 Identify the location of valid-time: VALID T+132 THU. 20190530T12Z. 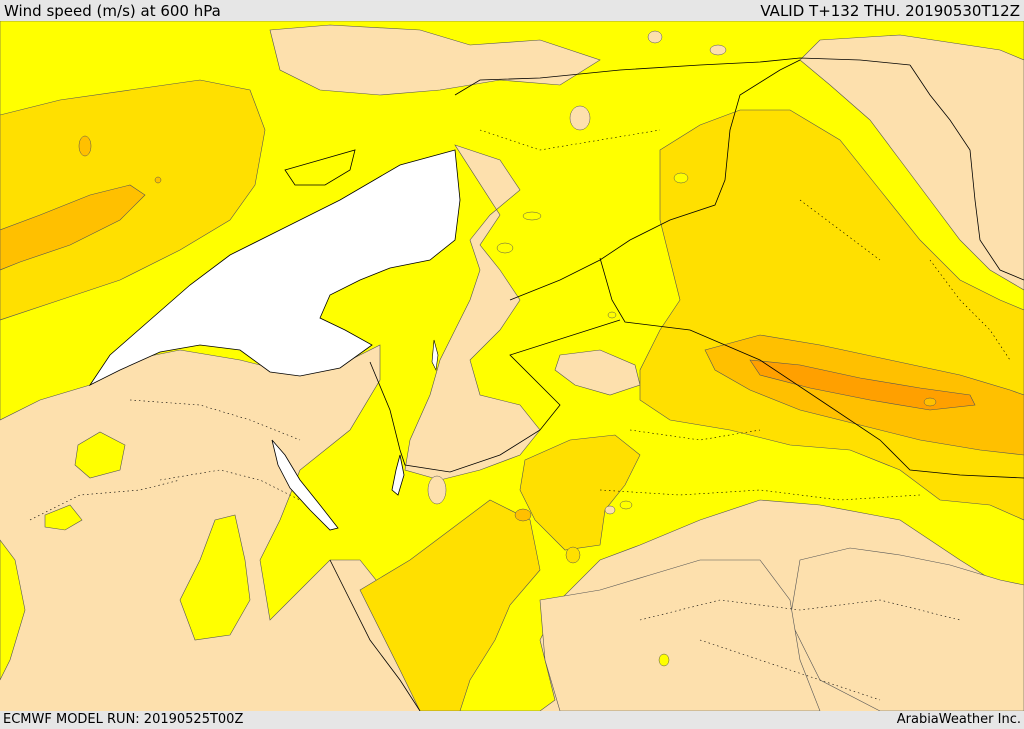
(890, 11).